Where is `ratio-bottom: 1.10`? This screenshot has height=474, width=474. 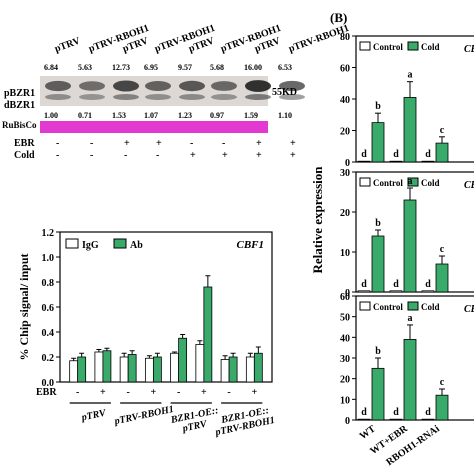
ratio-bottom: 1.10 is located at coordinates (285, 115).